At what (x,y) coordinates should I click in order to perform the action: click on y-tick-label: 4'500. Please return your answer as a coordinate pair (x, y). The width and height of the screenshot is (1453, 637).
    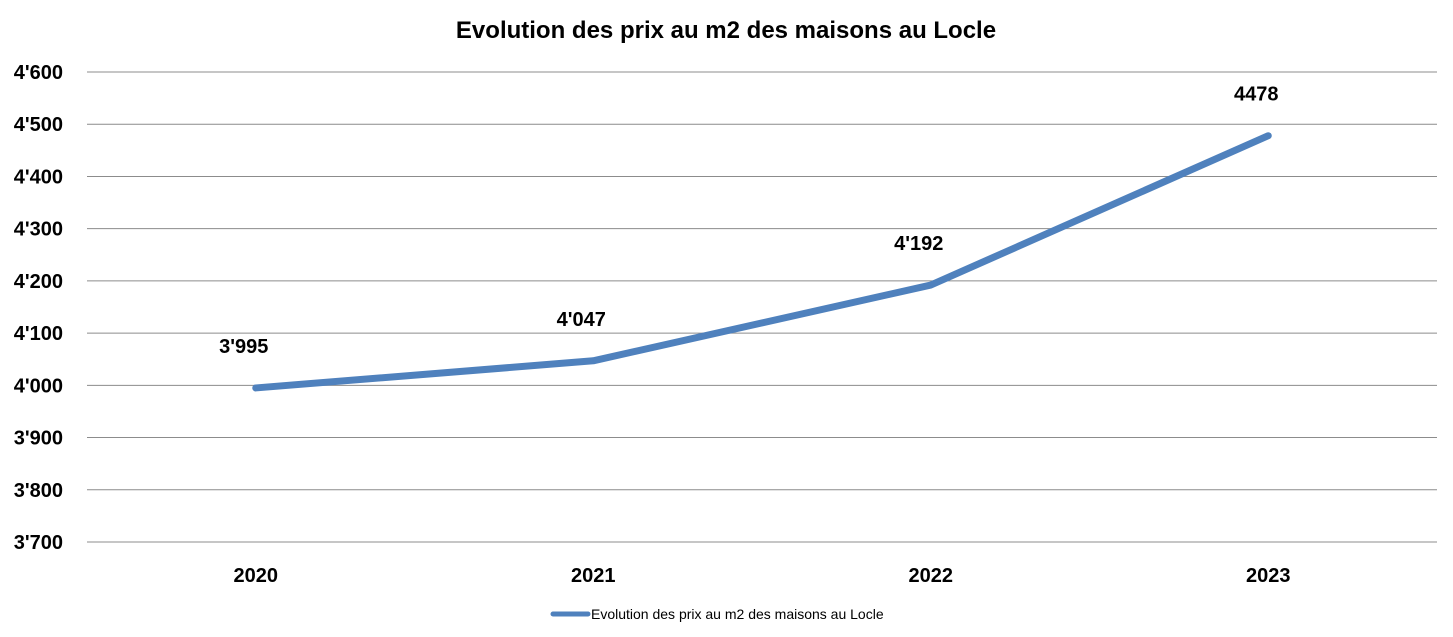
    Looking at the image, I should click on (38, 125).